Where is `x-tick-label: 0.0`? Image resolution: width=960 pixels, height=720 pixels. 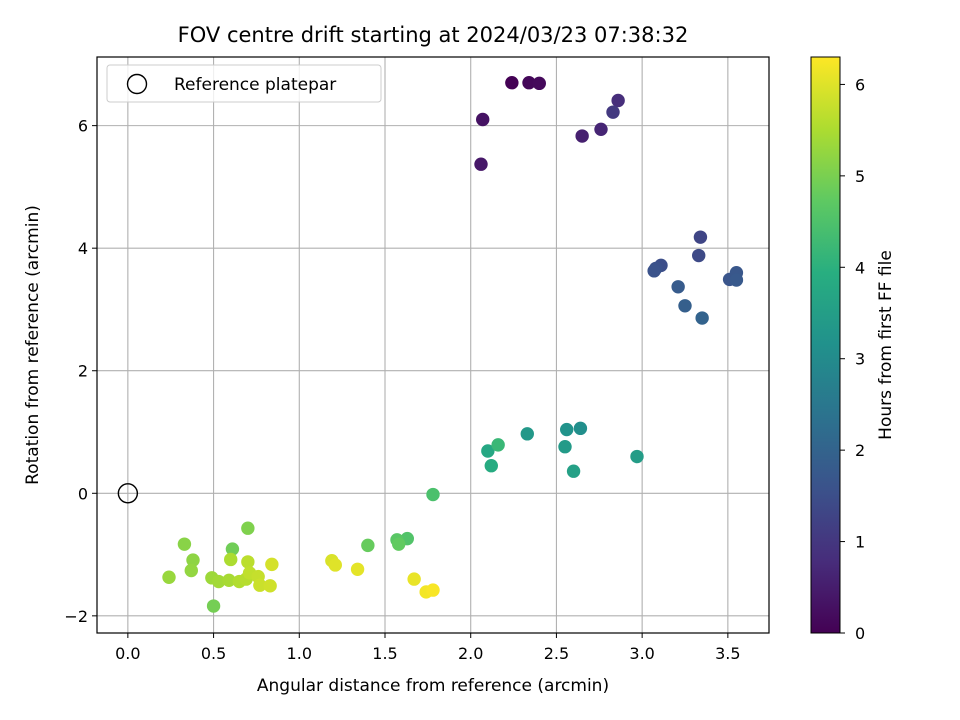 x-tick-label: 0.0 is located at coordinates (127, 653).